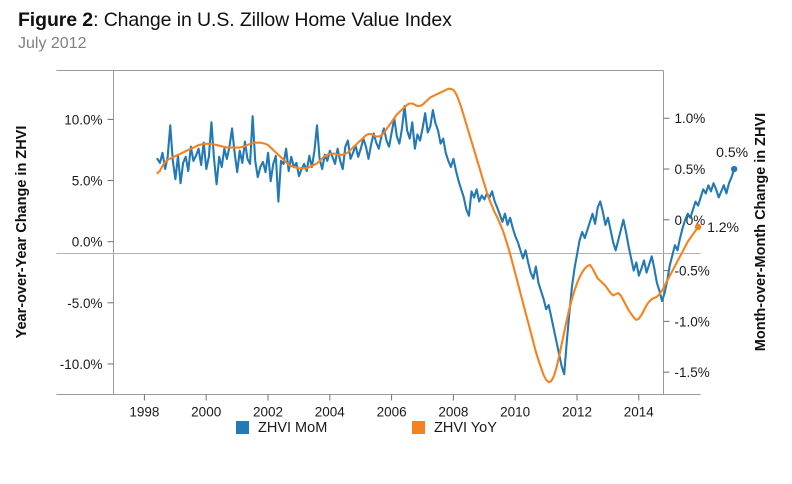 The width and height of the screenshot is (792, 484). I want to click on y-axis-right-title: Month-over-Month Change in ZHVI, so click(761, 232).